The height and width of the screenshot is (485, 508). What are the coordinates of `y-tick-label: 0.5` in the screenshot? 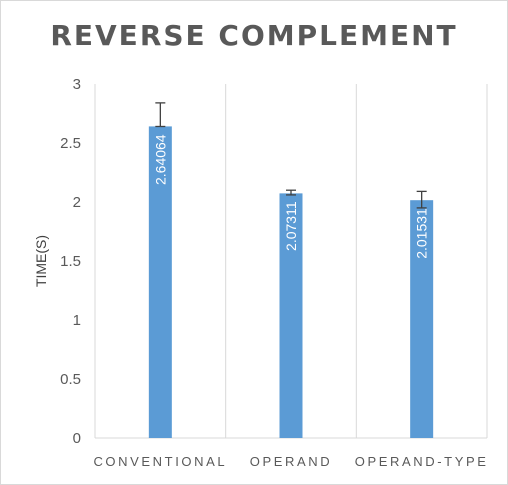 It's located at (70, 379).